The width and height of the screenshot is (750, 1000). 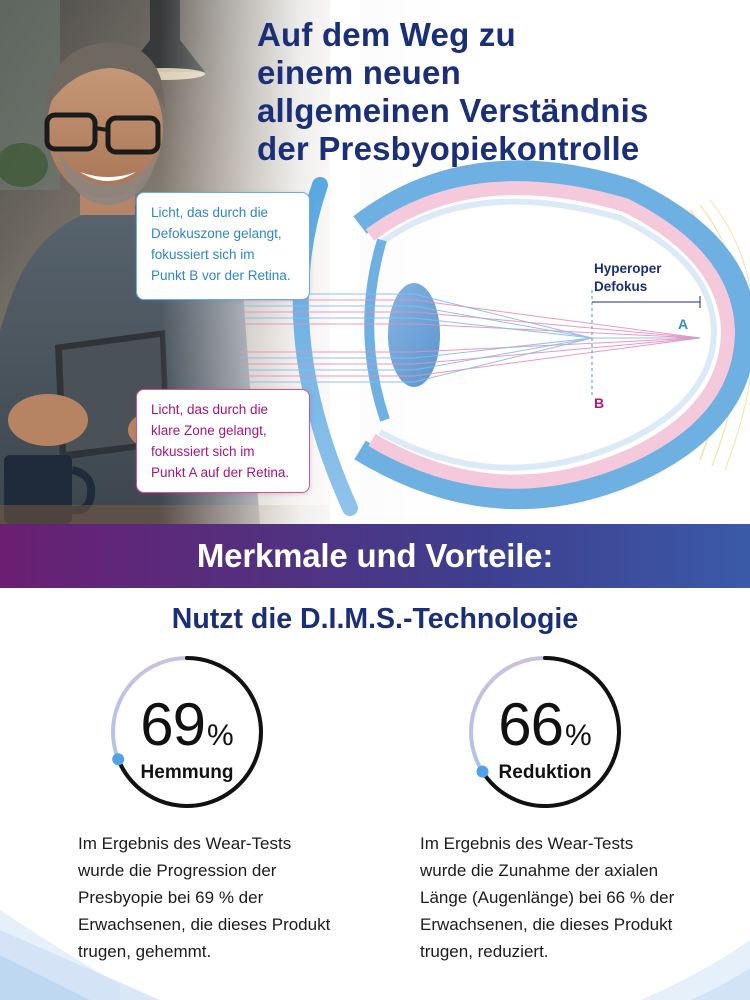 What do you see at coordinates (628, 268) in the screenshot?
I see `hyperopic-label-line: Hyperoper` at bounding box center [628, 268].